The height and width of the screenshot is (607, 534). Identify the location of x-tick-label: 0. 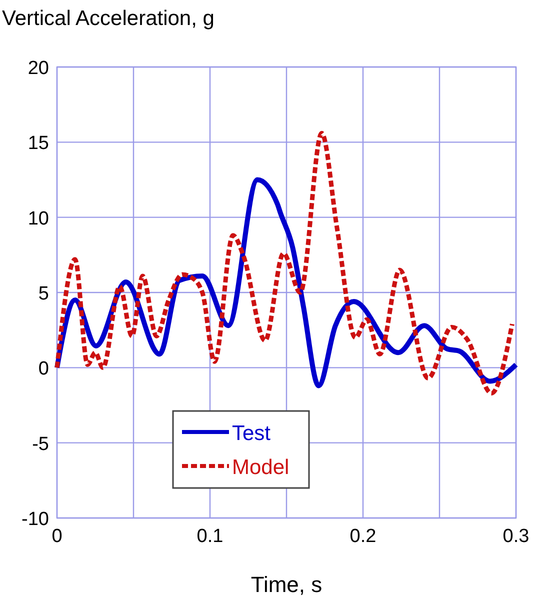
(57, 536).